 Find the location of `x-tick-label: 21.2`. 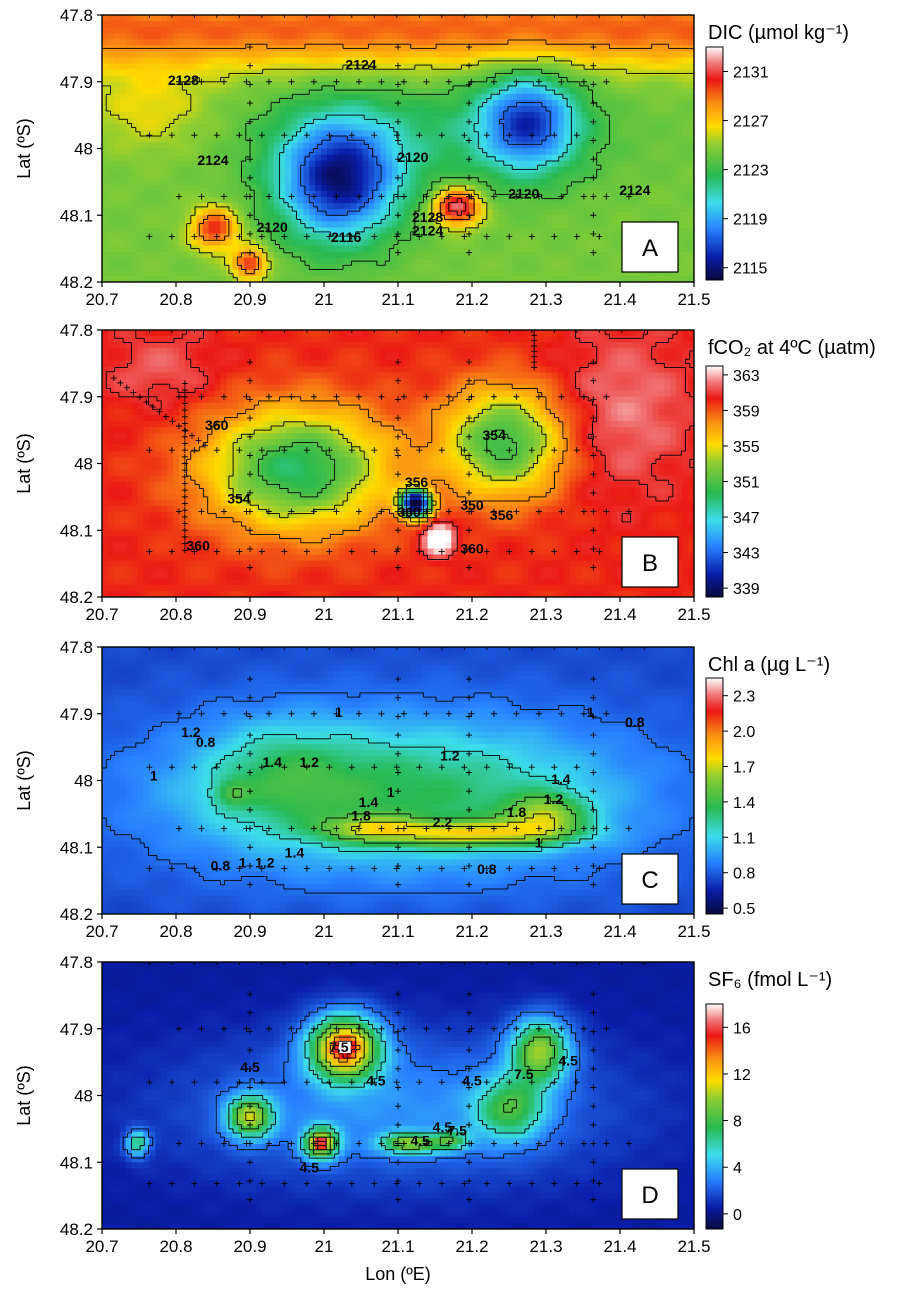

x-tick-label: 21.2 is located at coordinates (471, 299).